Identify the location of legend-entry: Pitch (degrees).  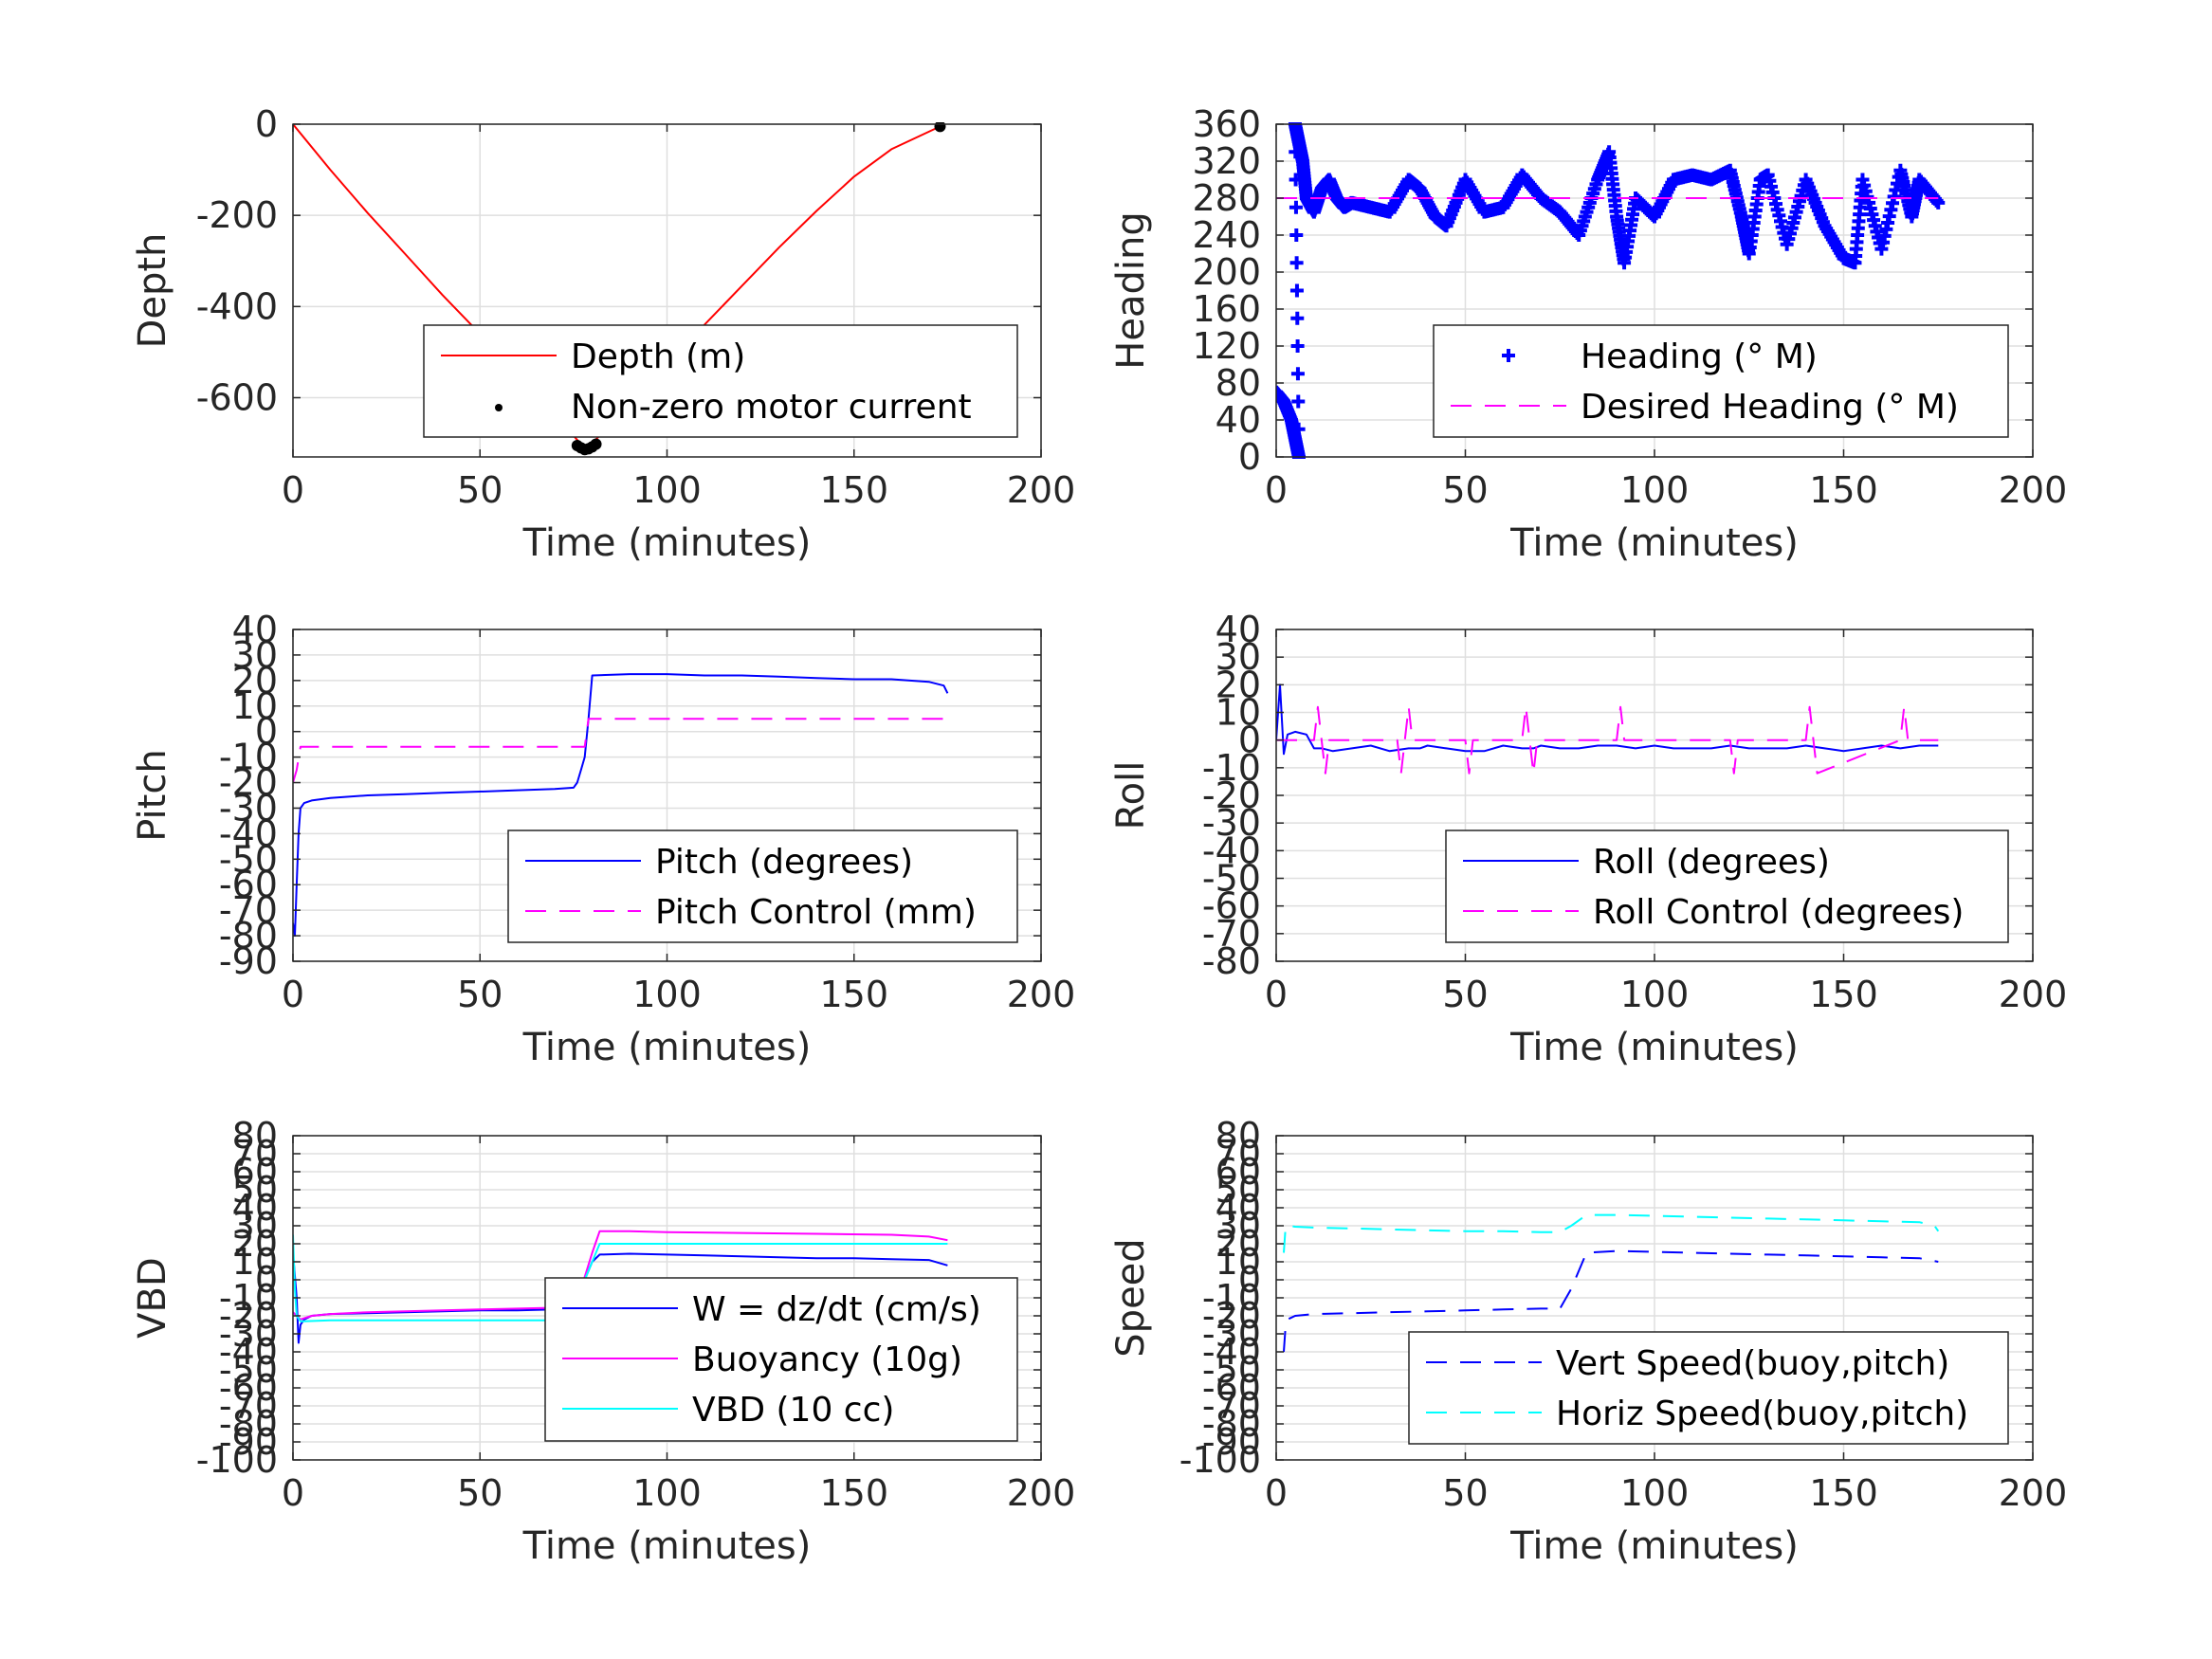
(784, 862).